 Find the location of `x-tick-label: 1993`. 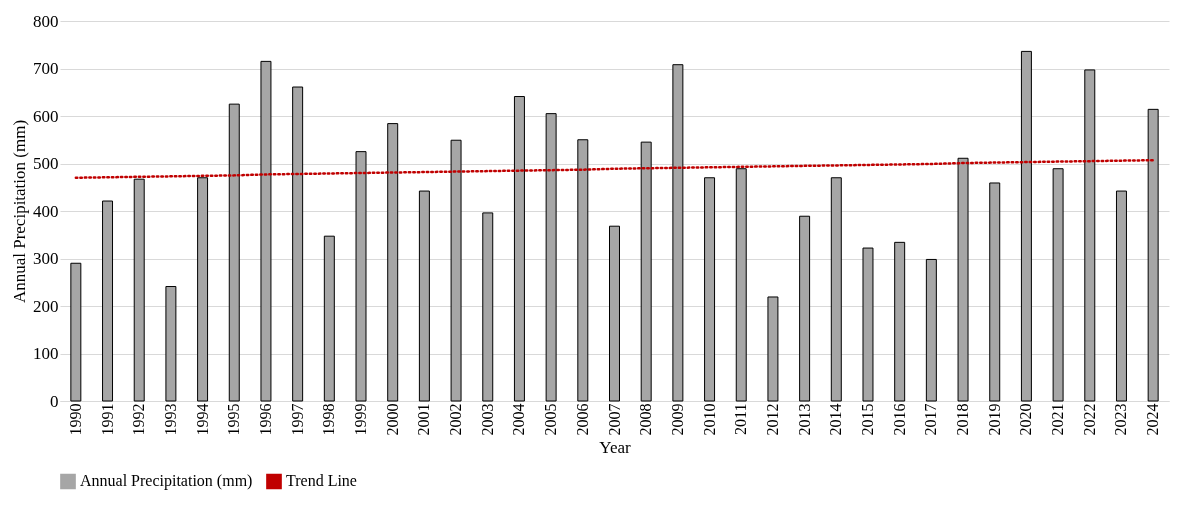

x-tick-label: 1993 is located at coordinates (170, 419).